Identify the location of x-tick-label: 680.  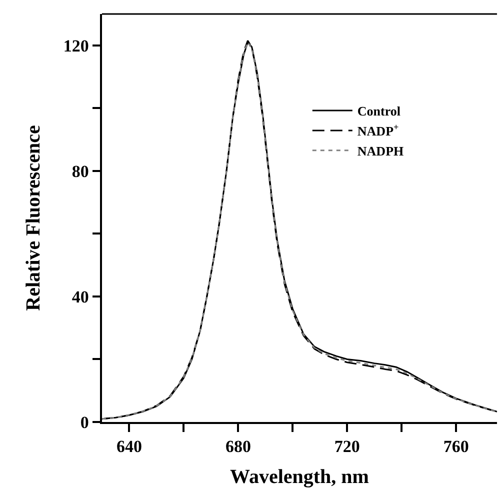
(238, 446).